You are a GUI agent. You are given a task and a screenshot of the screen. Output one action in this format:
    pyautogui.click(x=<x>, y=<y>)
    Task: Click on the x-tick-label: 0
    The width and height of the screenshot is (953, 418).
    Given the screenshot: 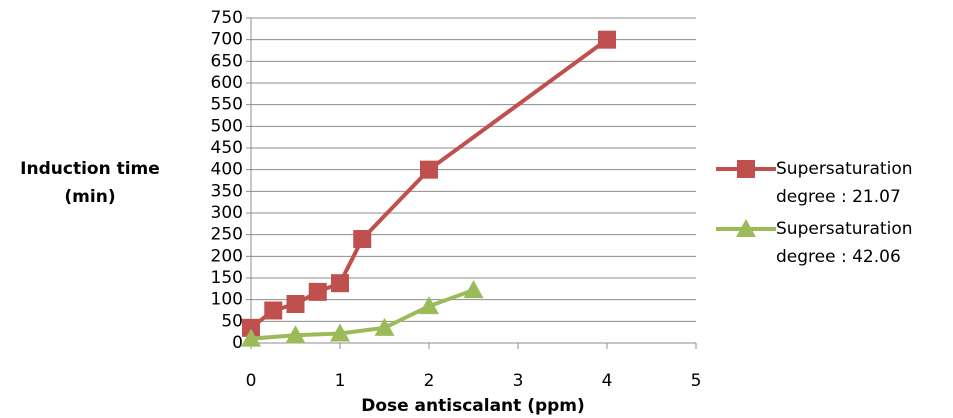 What is the action you would take?
    pyautogui.click(x=251, y=381)
    